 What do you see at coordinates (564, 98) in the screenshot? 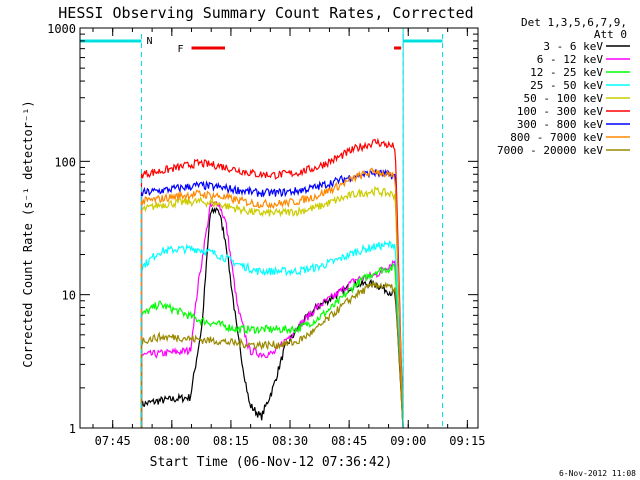
I see `legend-label: 50 - 100 keV` at bounding box center [564, 98].